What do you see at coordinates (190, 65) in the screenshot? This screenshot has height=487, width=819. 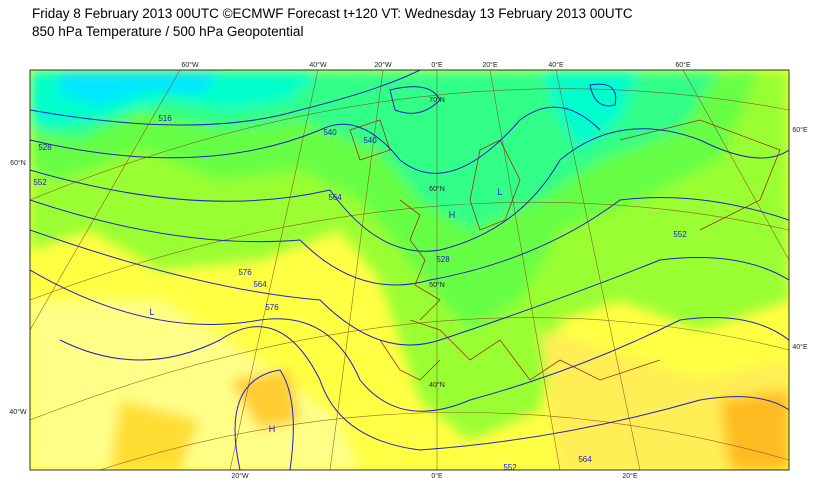 I see `graticule-label: 60°W` at bounding box center [190, 65].